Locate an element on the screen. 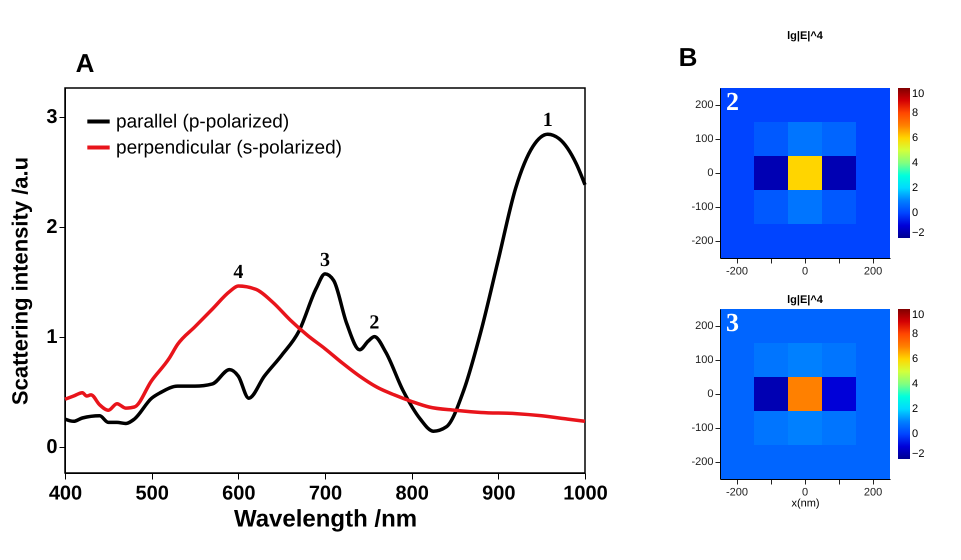 The width and height of the screenshot is (961, 560). annotation: 4 is located at coordinates (238, 272).